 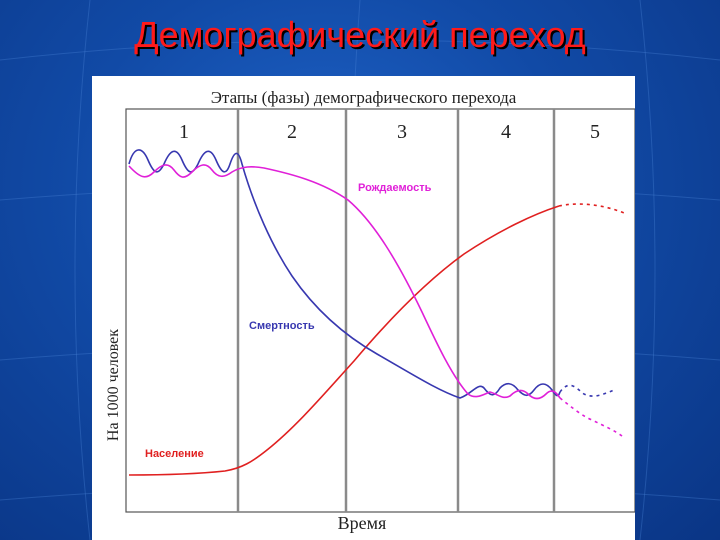 What do you see at coordinates (292, 132) in the screenshot?
I see `phase-label-2: 2` at bounding box center [292, 132].